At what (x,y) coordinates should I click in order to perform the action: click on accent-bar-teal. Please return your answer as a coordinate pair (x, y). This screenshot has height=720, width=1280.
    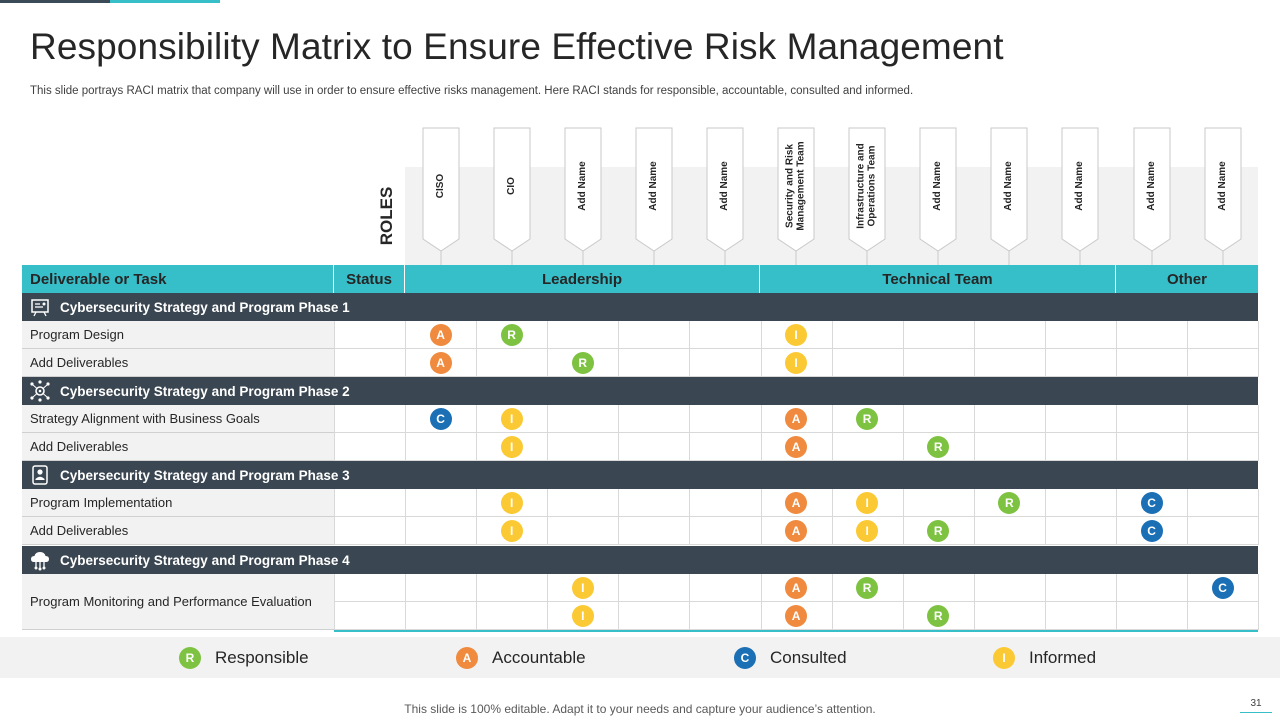
    Looking at the image, I should click on (165, 1).